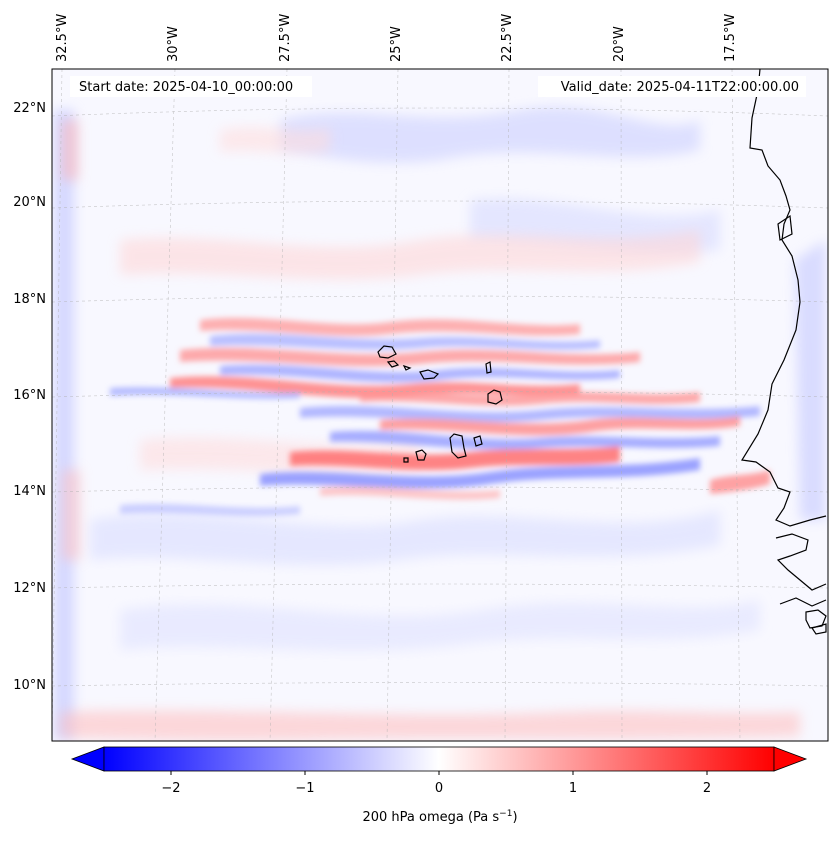 The image size is (837, 843). Describe the element at coordinates (387, 352) in the screenshot. I see `cabo-verde-santo-antao` at that location.